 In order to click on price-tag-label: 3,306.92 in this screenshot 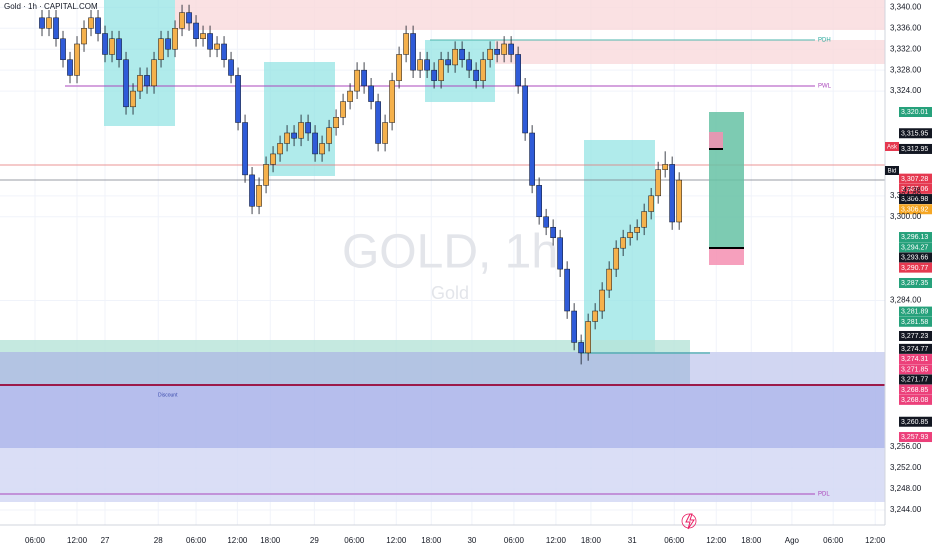, I will do `click(914, 209)`.